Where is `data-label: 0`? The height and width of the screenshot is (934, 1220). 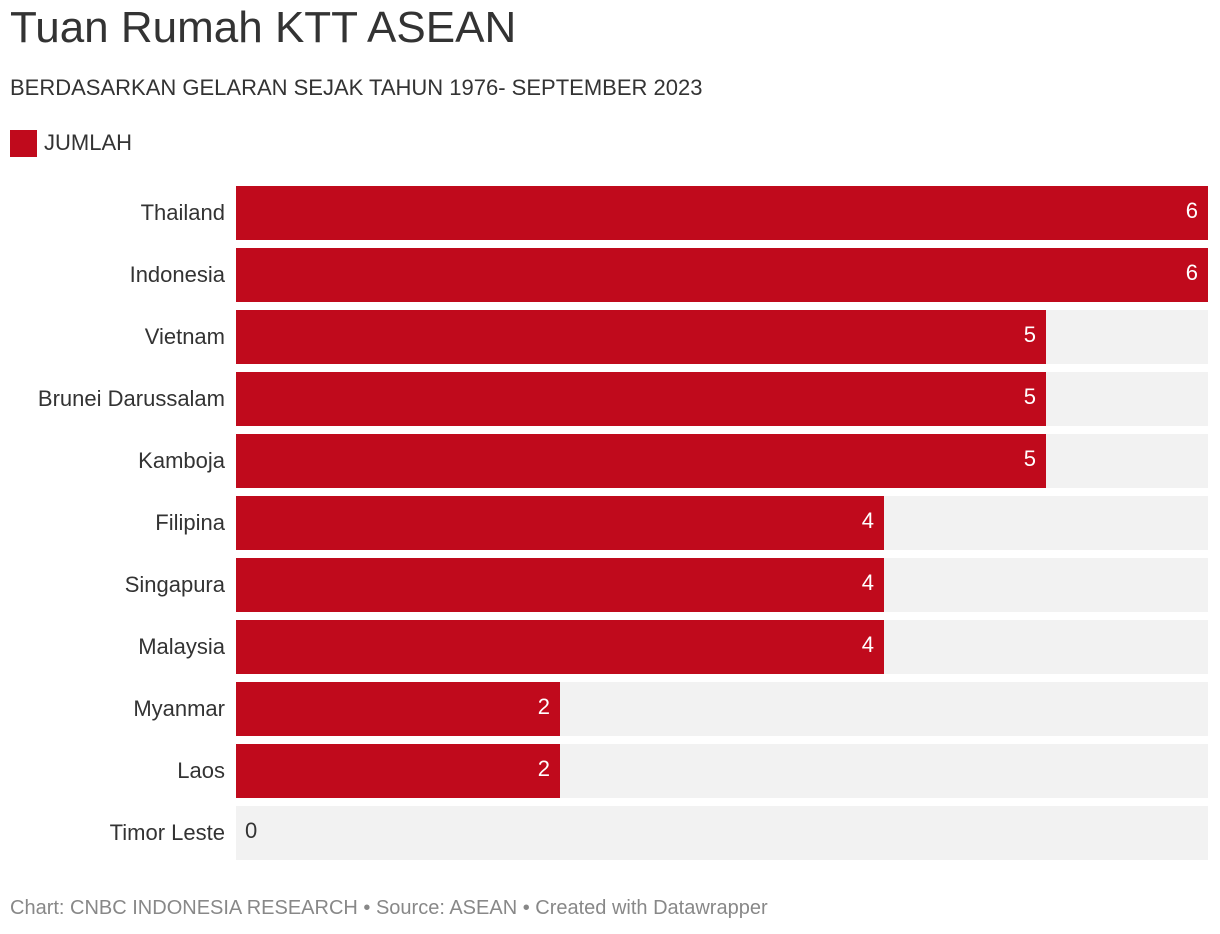
data-label: 0 is located at coordinates (251, 830).